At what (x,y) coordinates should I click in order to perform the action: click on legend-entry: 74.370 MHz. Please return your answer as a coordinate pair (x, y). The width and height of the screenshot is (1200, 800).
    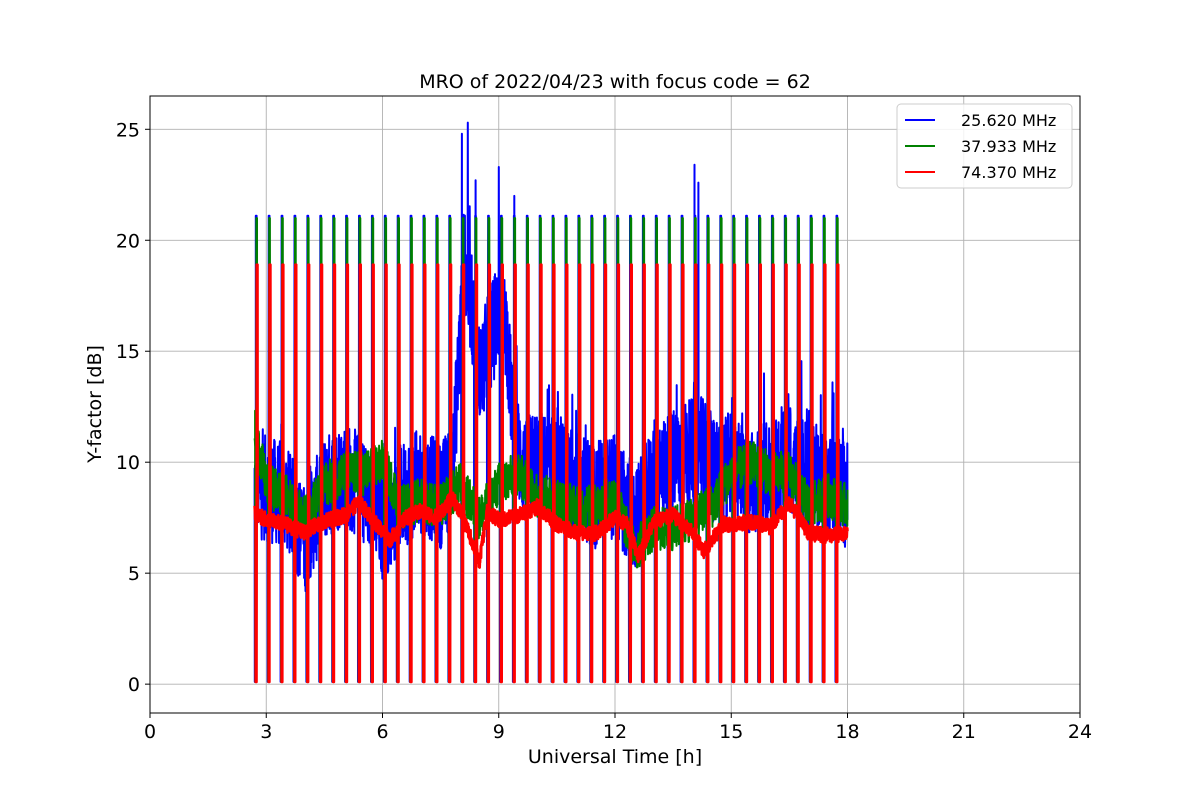
    Looking at the image, I should click on (1008, 172).